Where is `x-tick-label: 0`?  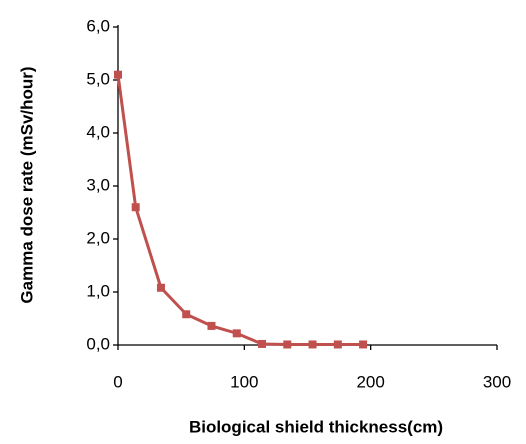
x-tick-label: 0 is located at coordinates (117, 381).